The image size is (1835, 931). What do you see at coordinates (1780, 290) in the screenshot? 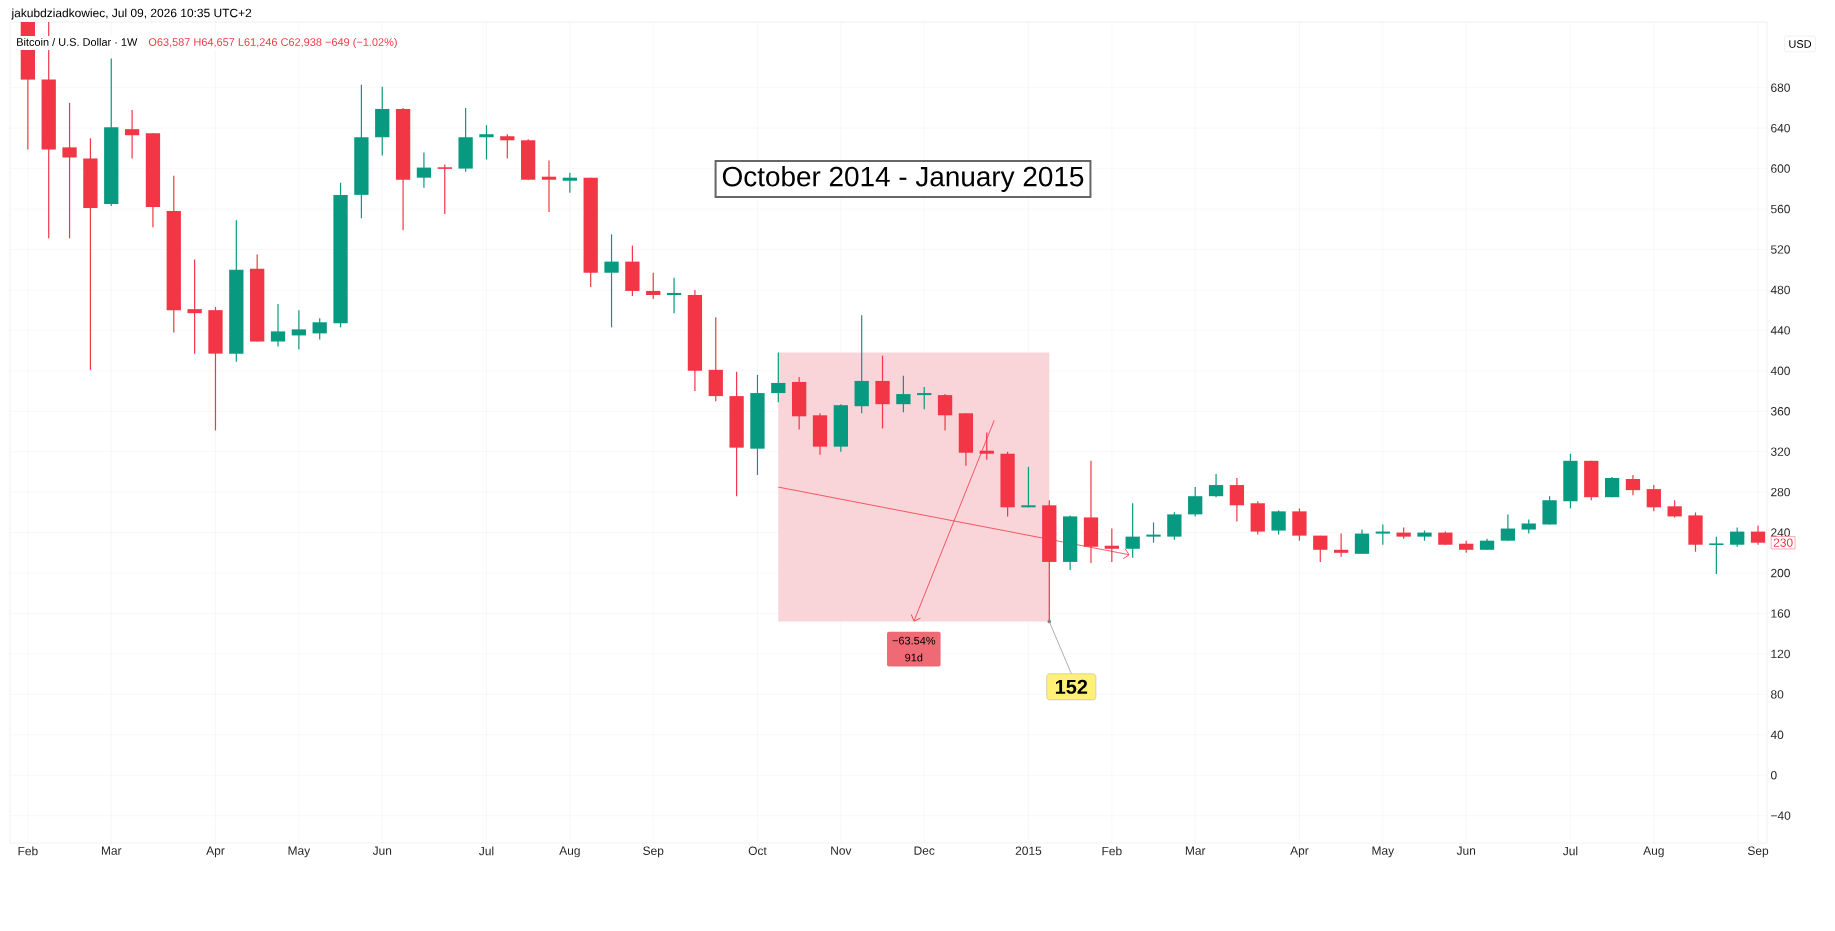
I see `y-tick-label: 480` at bounding box center [1780, 290].